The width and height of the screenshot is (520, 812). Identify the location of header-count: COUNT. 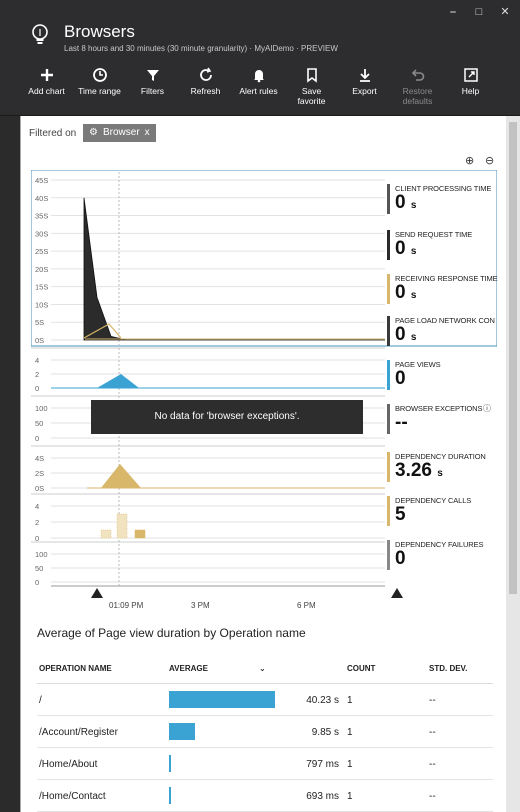
(361, 668).